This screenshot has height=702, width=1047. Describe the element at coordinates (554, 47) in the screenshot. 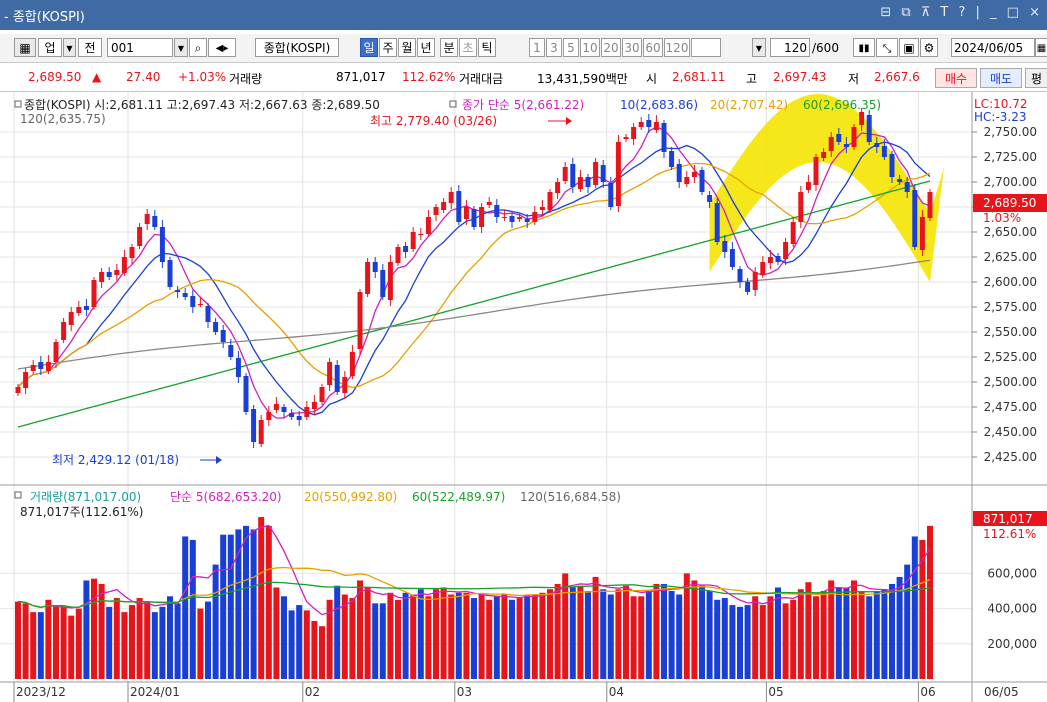

I see `interval-3: 3` at that location.